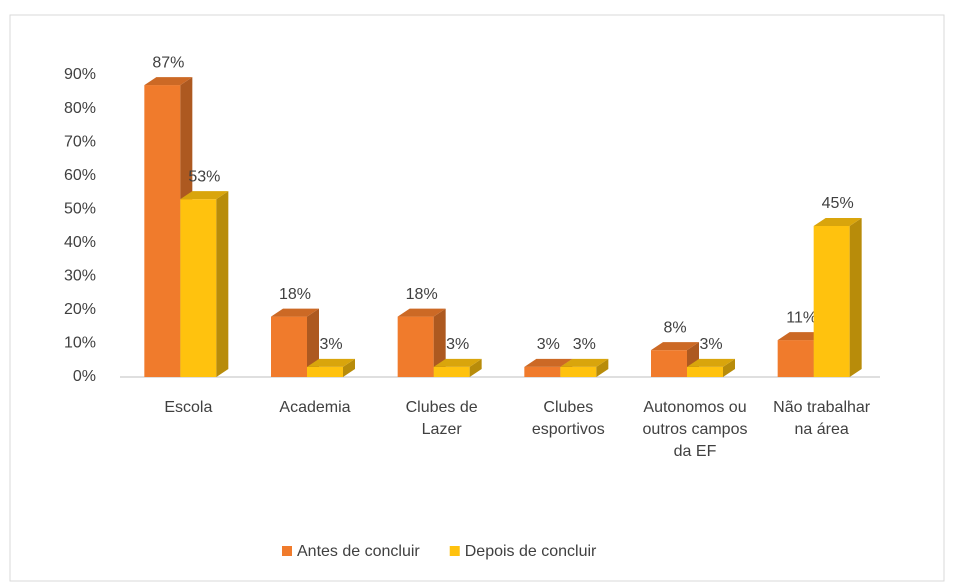 Image resolution: width=955 pixels, height=585 pixels. What do you see at coordinates (80, 175) in the screenshot?
I see `y-tick-label: 60%` at bounding box center [80, 175].